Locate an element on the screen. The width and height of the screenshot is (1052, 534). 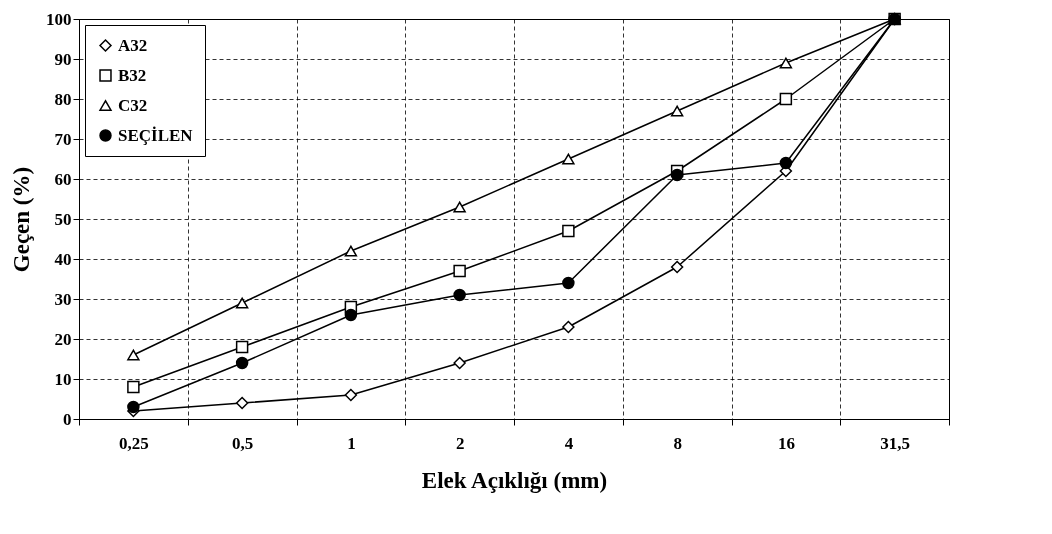
y-tick-label: 60 is located at coordinates (63, 179).